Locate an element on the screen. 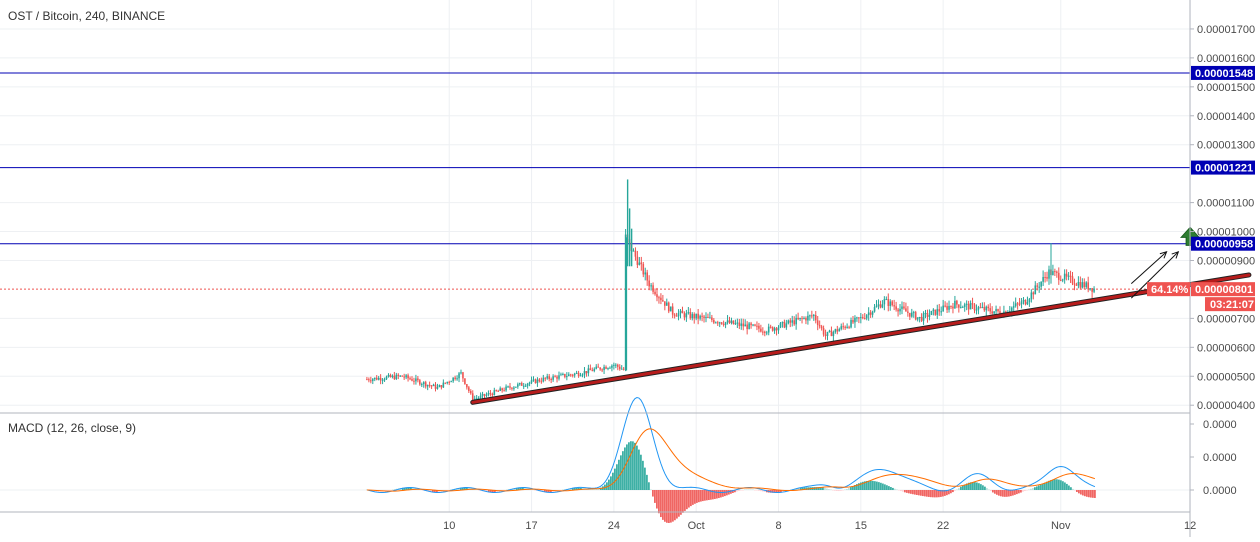 This screenshot has width=1260, height=542. x-tick-label: 22 is located at coordinates (943, 526).